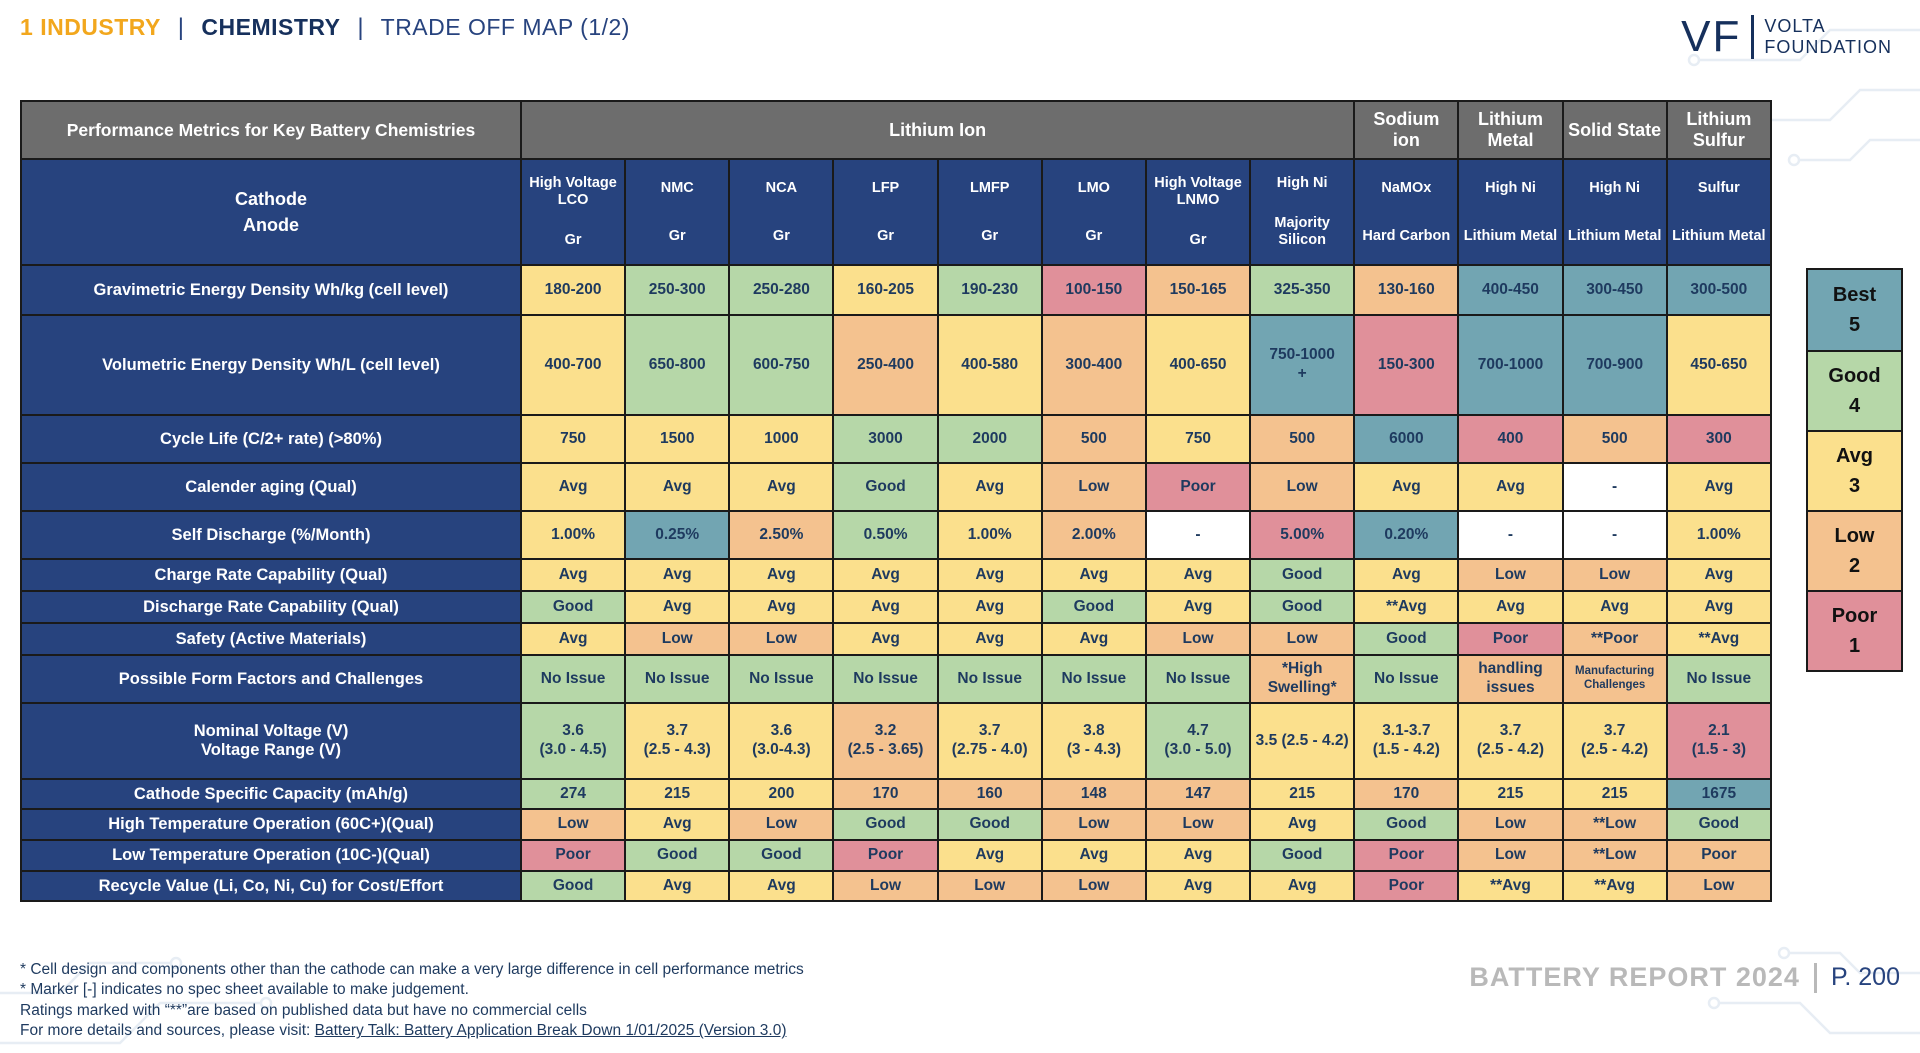  I want to click on column-header: LMO Gr, so click(1093, 212).